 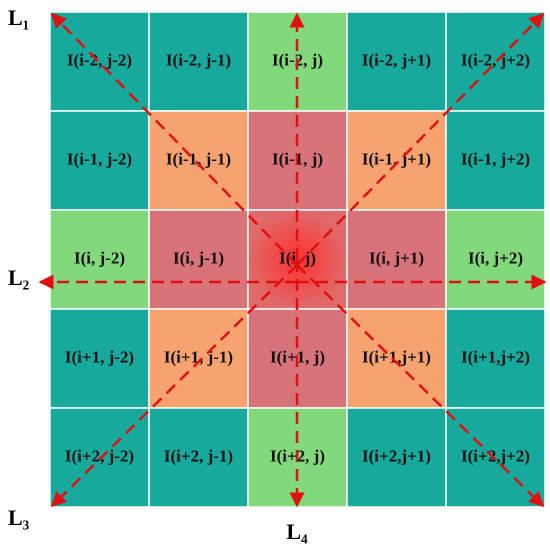 I want to click on cell-label: I(i-2, j+1), so click(x=396, y=59).